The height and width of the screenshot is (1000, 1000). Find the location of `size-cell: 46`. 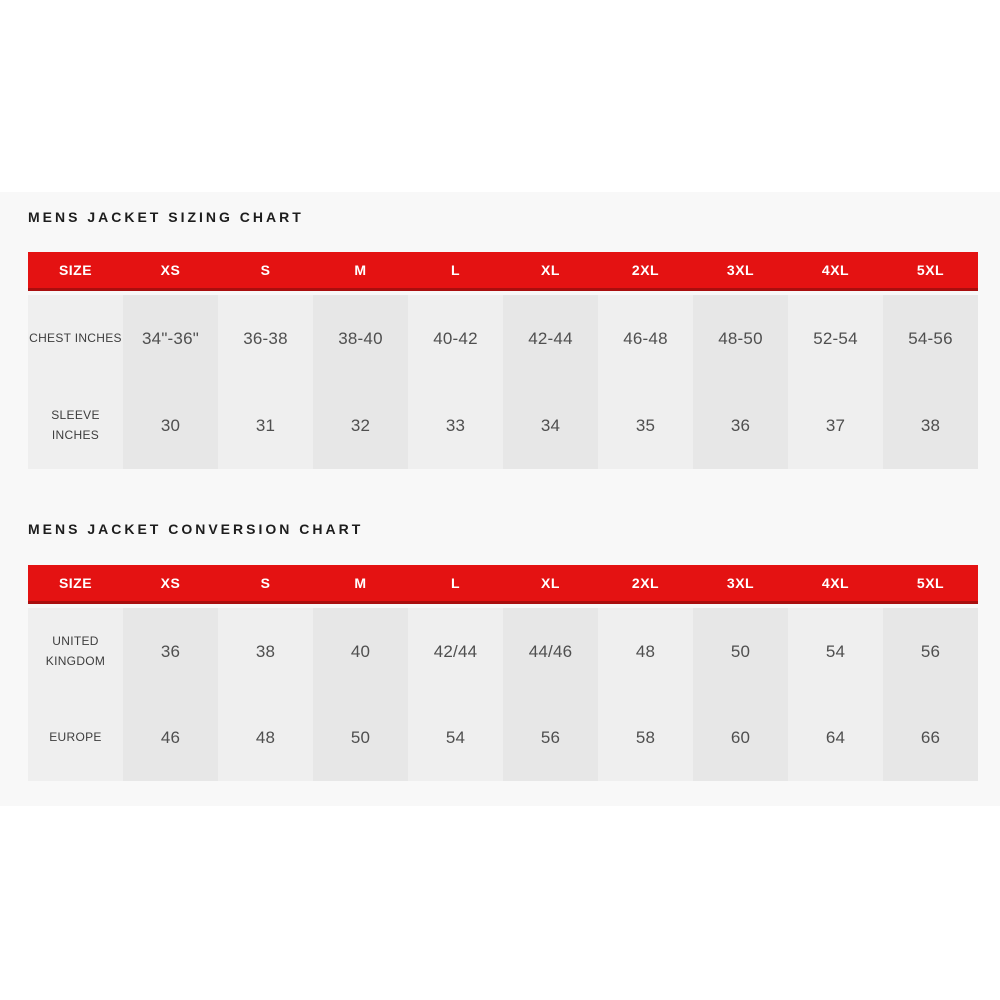

size-cell: 46 is located at coordinates (170, 738).